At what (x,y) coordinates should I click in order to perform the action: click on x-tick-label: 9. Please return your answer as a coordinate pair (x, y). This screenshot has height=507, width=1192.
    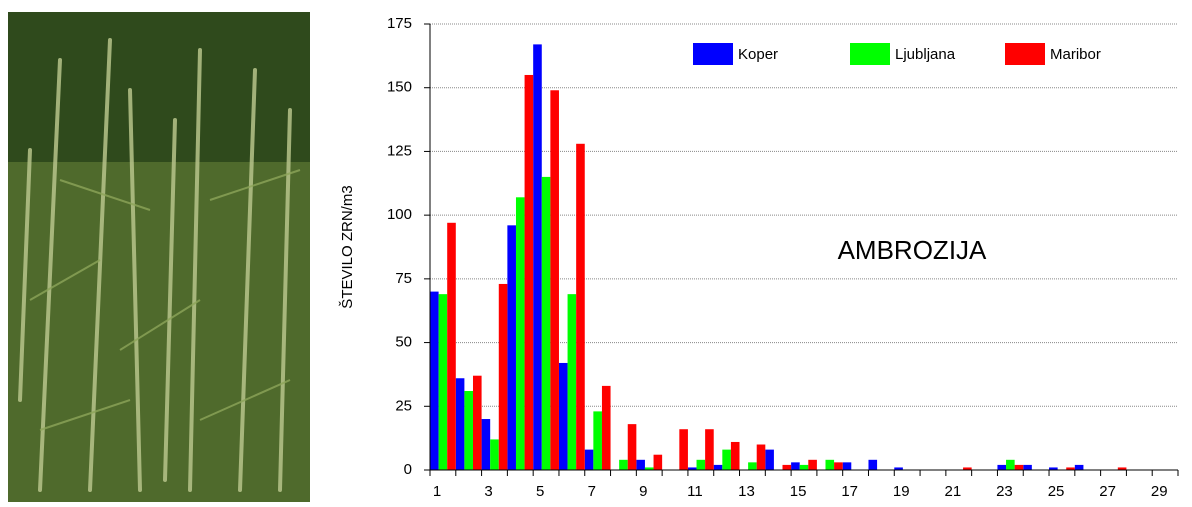
    Looking at the image, I should click on (643, 491).